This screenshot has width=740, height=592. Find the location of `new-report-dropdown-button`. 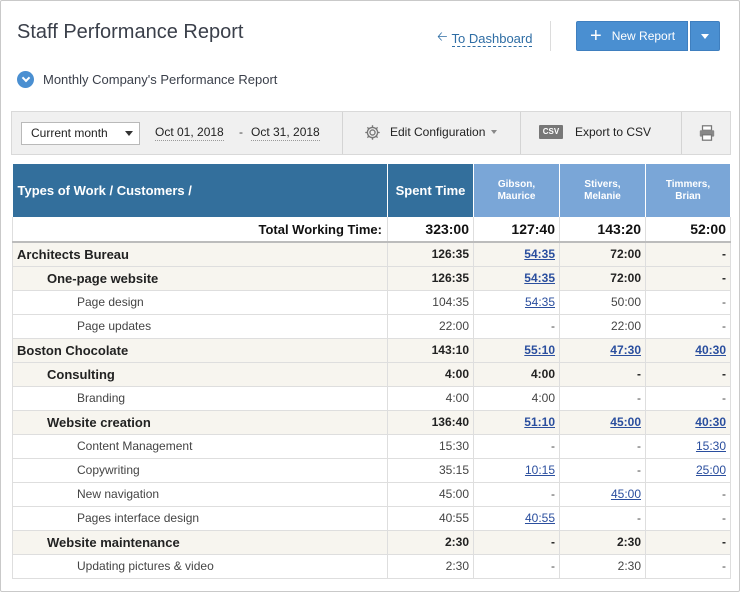

new-report-dropdown-button is located at coordinates (705, 36).